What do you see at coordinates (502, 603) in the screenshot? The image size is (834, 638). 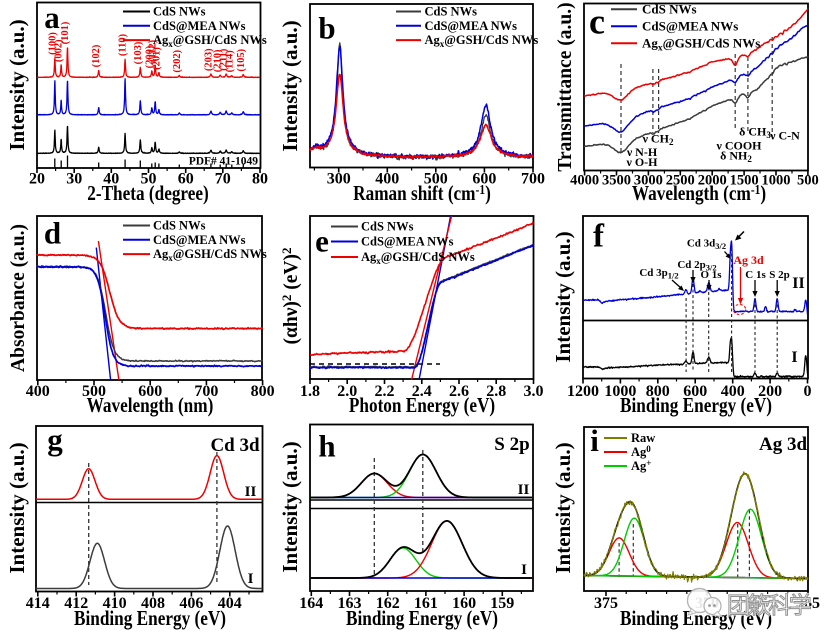 I see `svg-text: 159` at bounding box center [502, 603].